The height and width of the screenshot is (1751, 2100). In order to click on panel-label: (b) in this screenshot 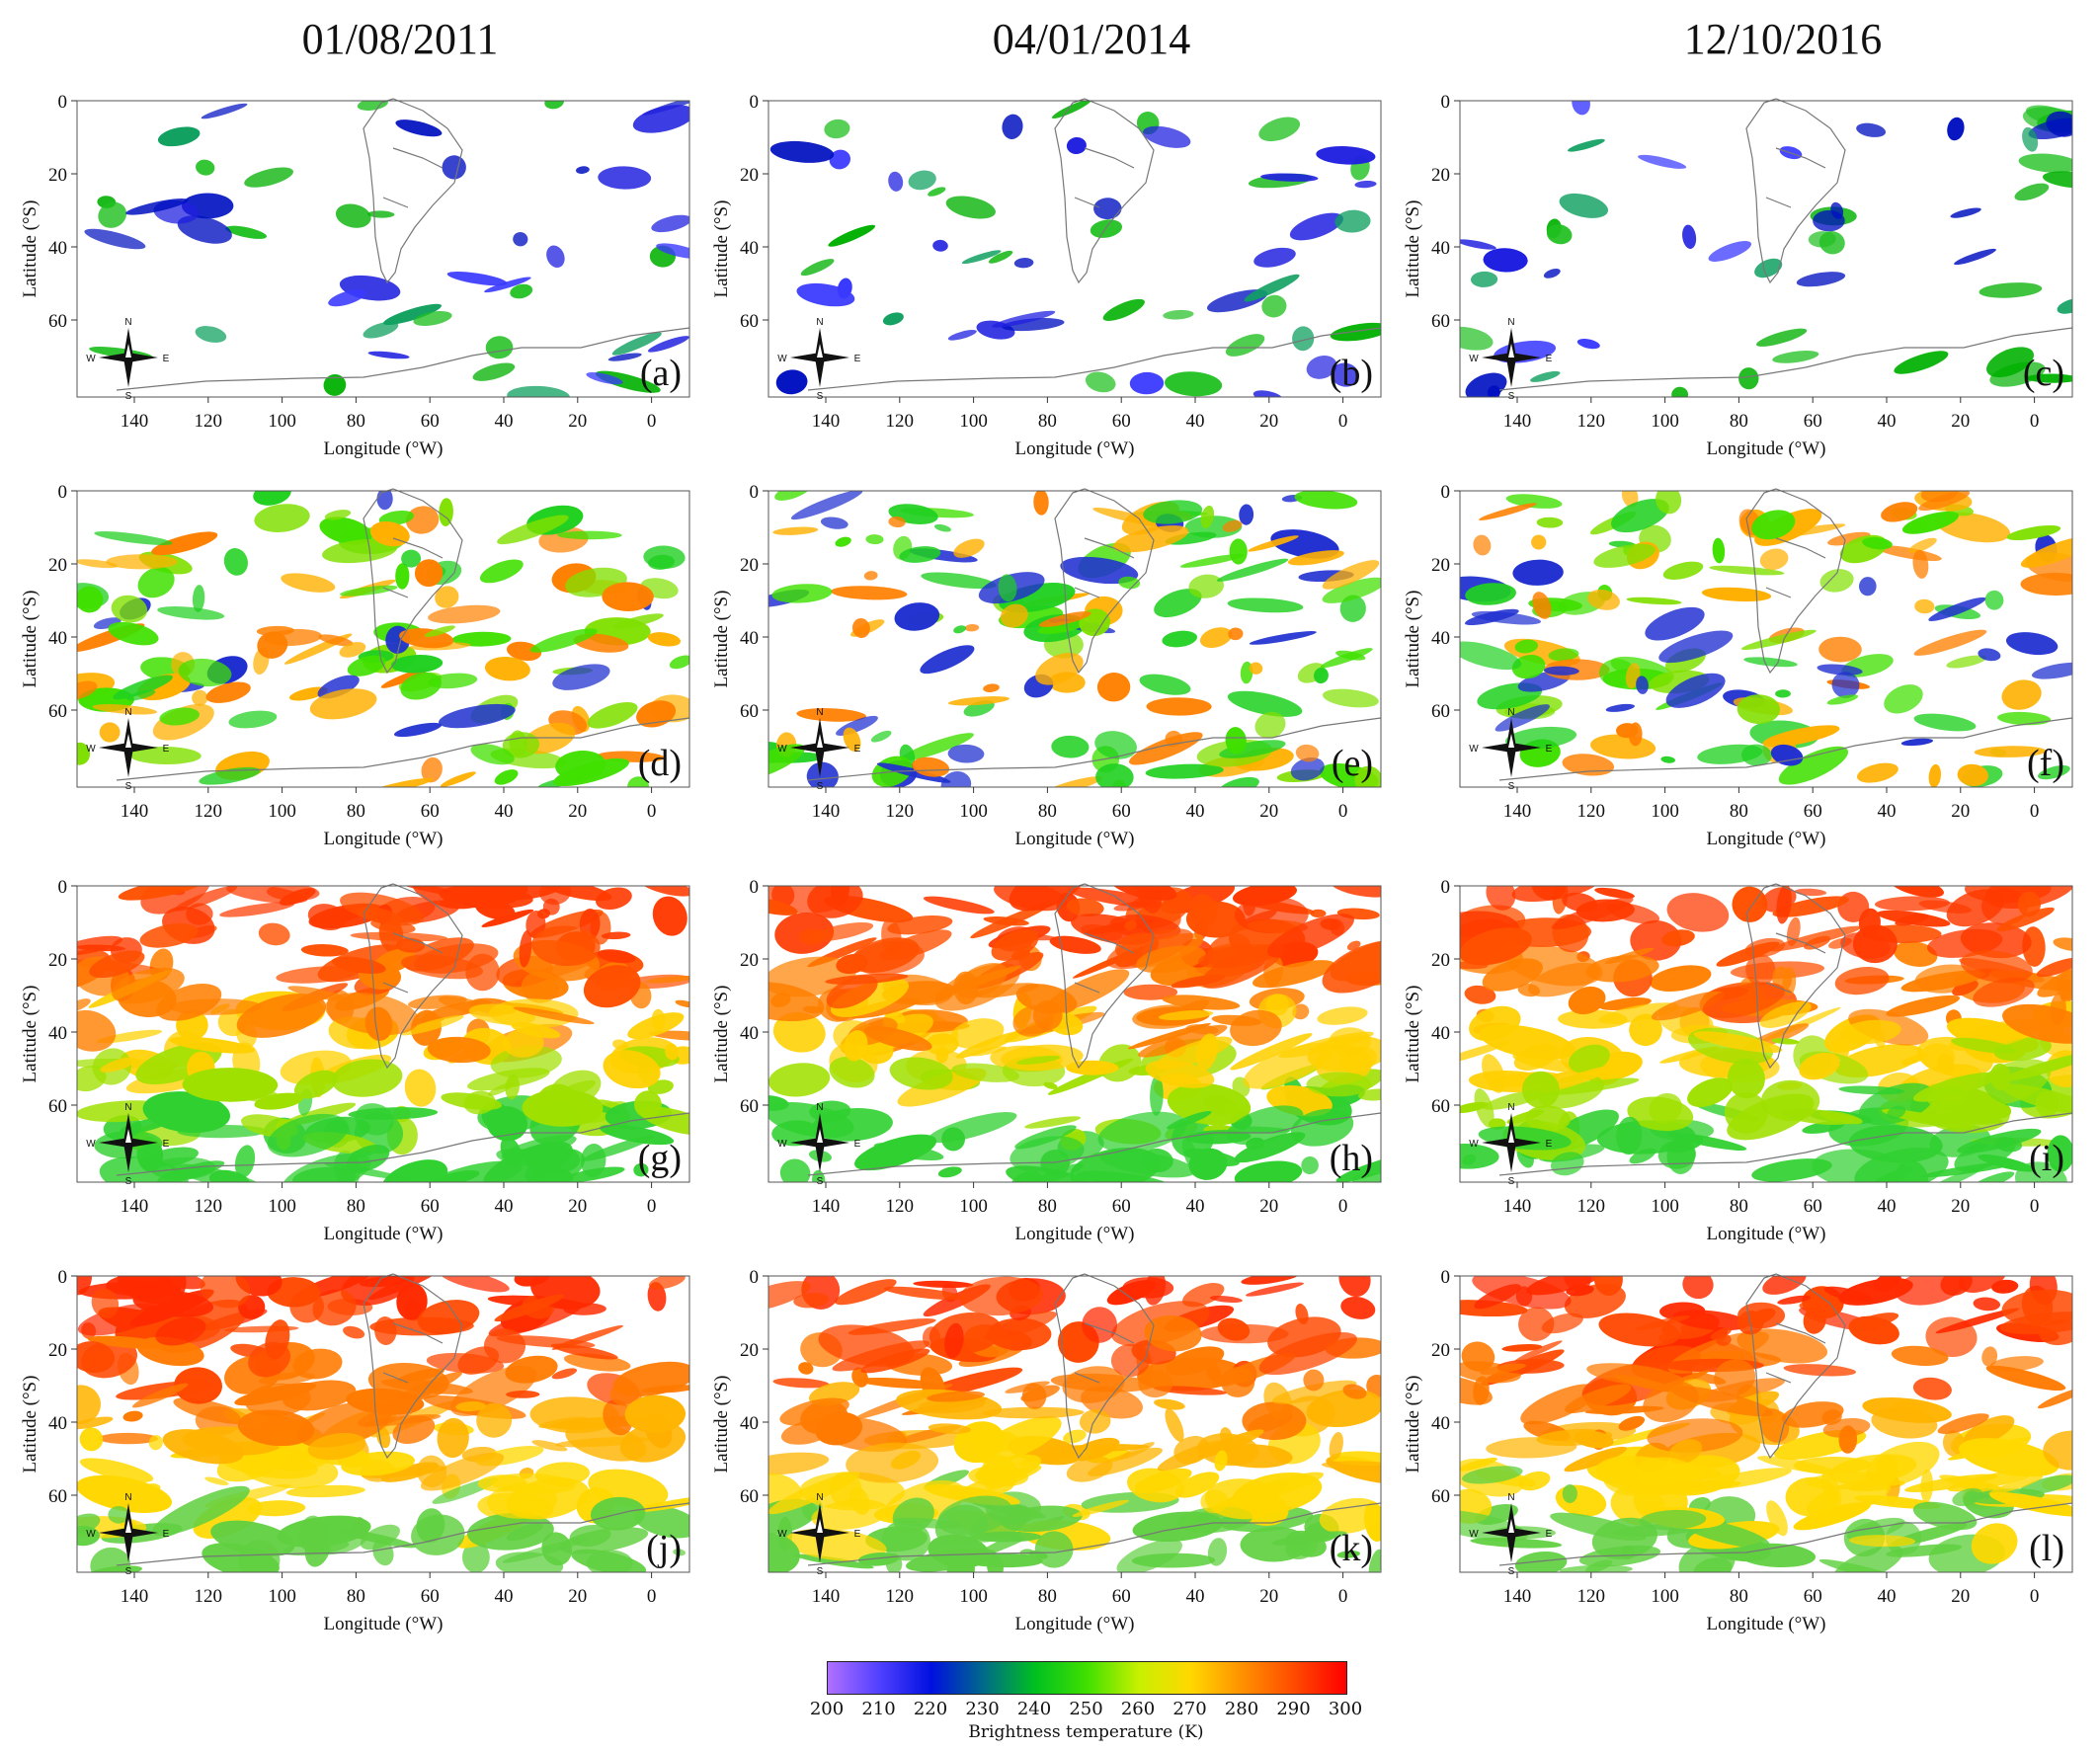, I will do `click(1352, 373)`.